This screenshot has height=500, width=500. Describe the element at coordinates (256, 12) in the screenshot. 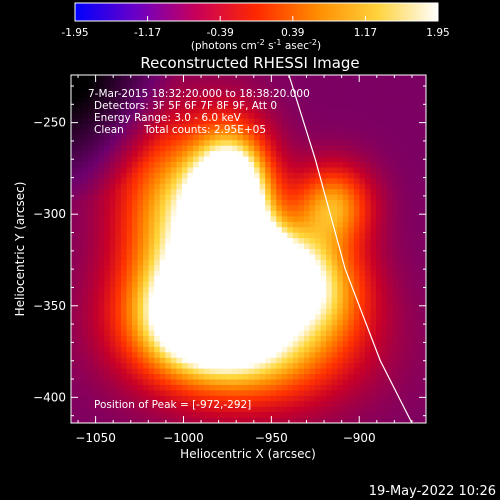

I see `colorbar-frame` at that location.